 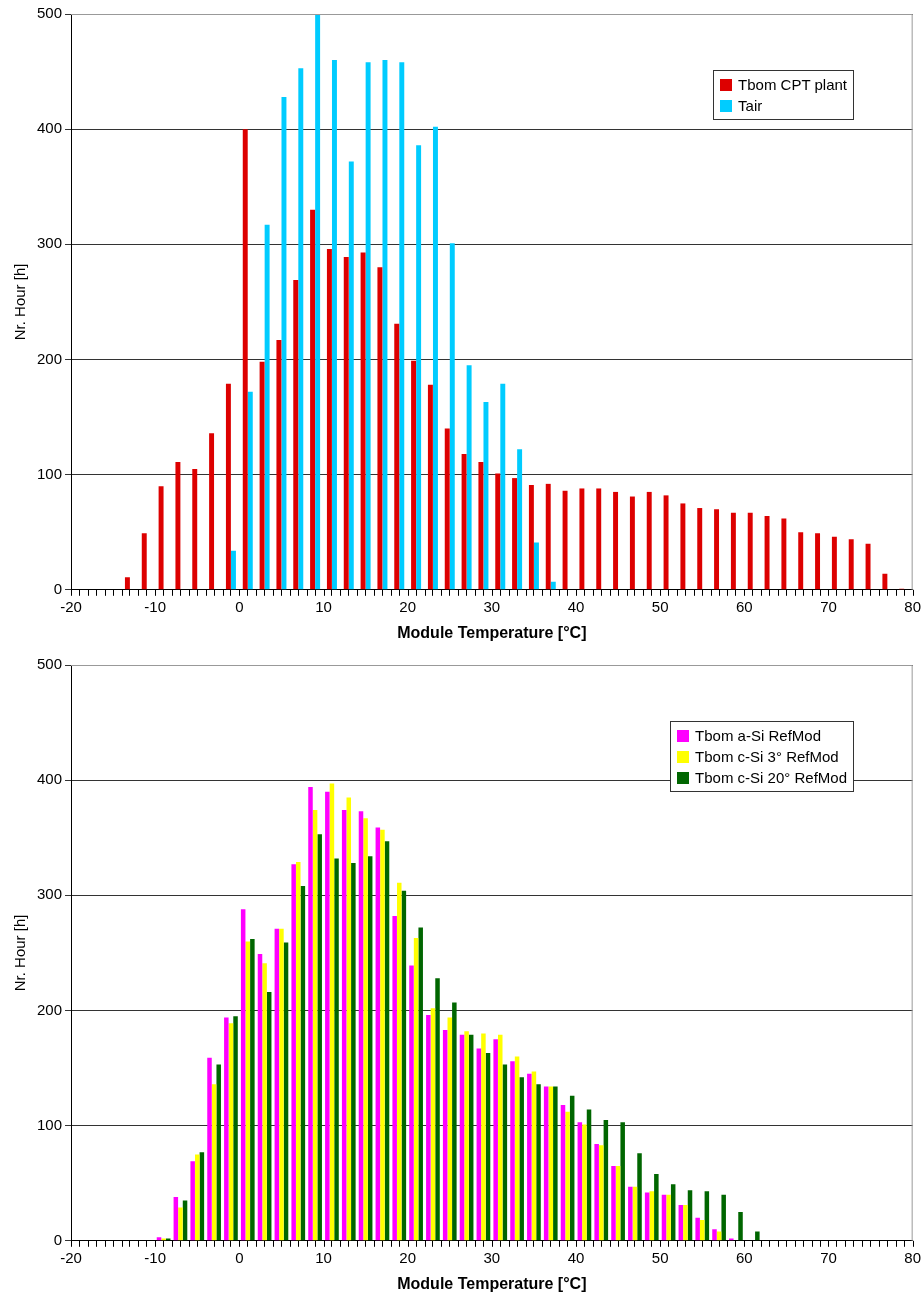 What do you see at coordinates (155, 606) in the screenshot?
I see `x-tick-label: -10` at bounding box center [155, 606].